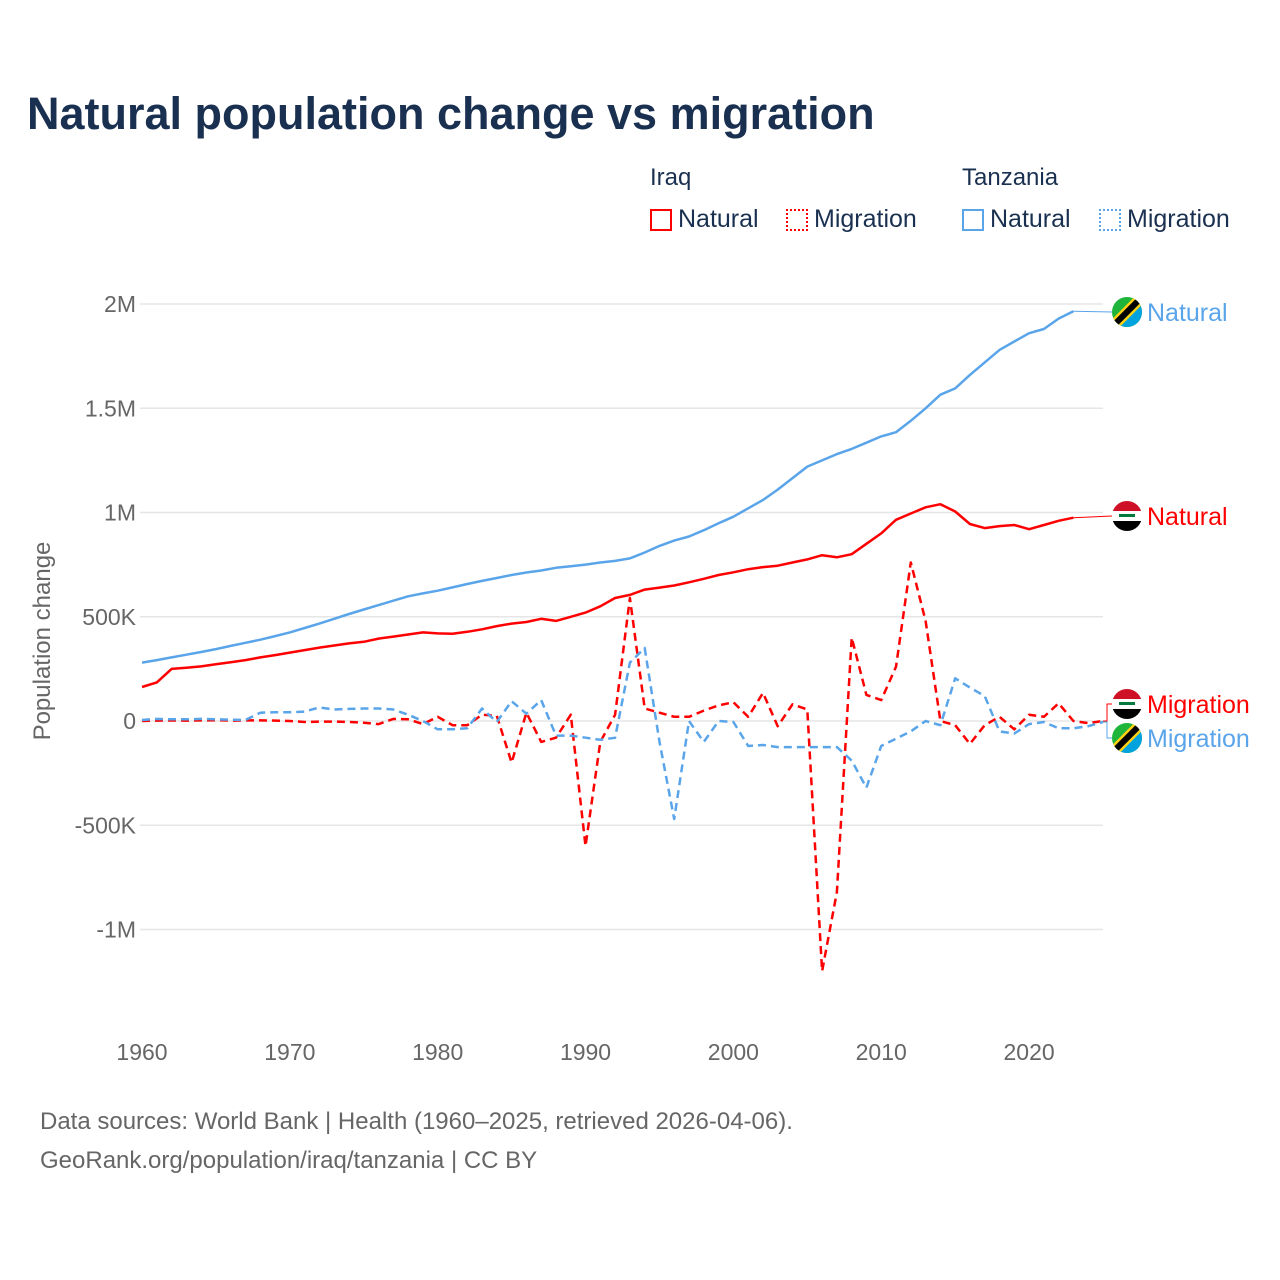 The width and height of the screenshot is (1280, 1280). I want to click on legend-group-tanzania: Tanzania, so click(1010, 177).